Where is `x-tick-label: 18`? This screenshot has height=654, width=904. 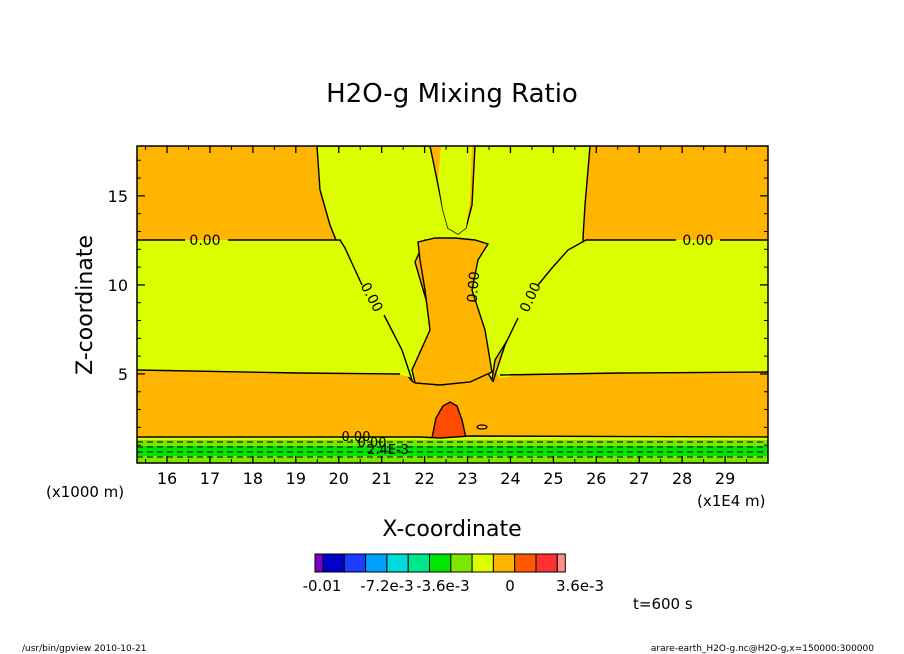
x-tick-label: 18 is located at coordinates (253, 478).